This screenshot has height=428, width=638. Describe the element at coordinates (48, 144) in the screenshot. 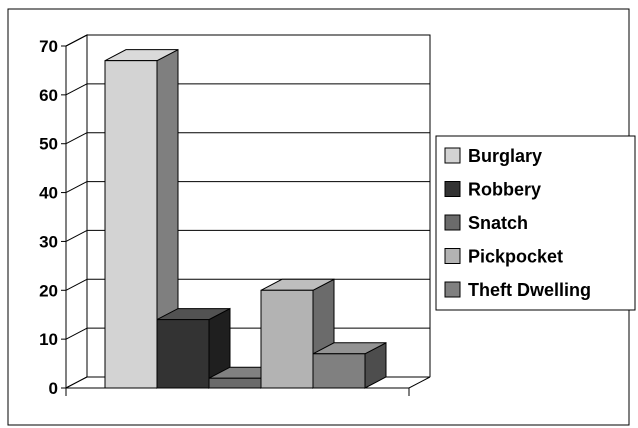

I see `y-tick-label: 50` at that location.